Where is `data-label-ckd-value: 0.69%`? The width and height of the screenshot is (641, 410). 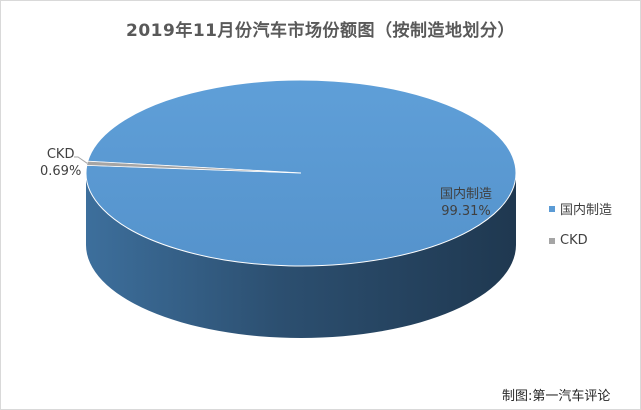 data-label-ckd-value: 0.69% is located at coordinates (61, 171).